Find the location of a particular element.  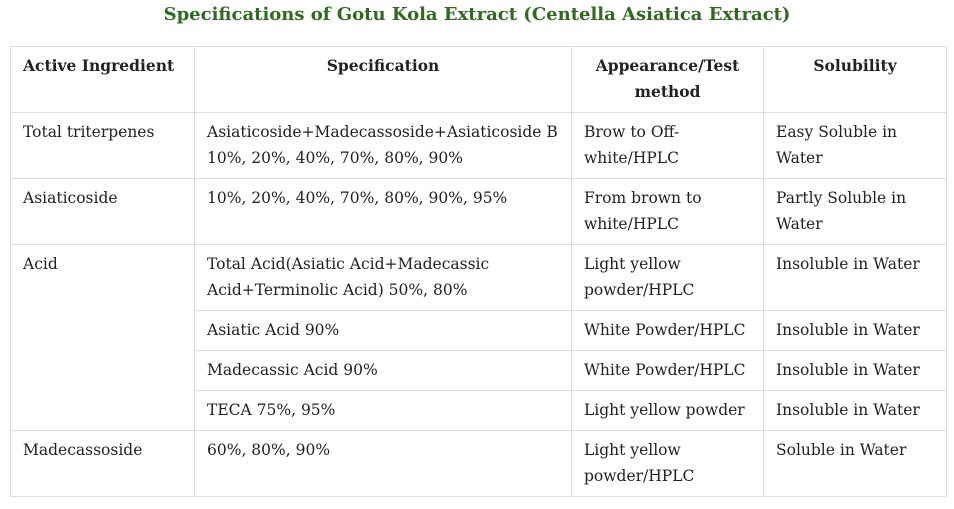

ingredient-cell: Madecassoside is located at coordinates (102, 463).